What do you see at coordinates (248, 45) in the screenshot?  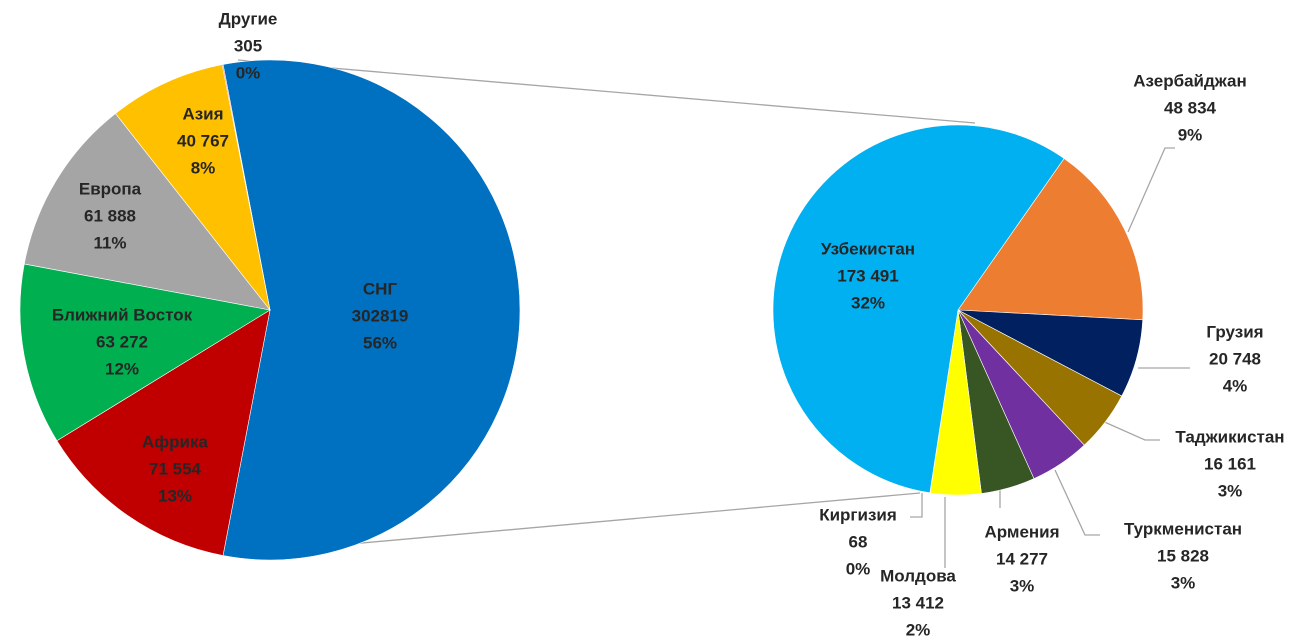 I see `value-label: 305` at bounding box center [248, 45].